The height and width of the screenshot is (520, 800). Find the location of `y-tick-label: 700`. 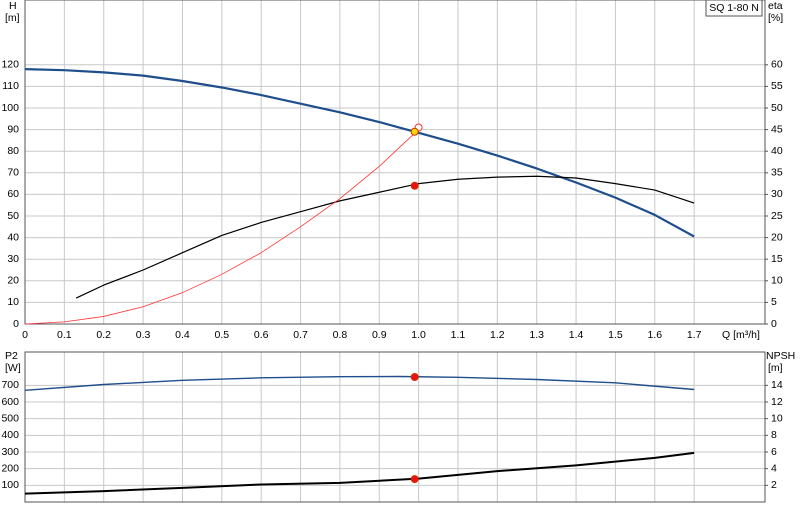

y-tick-label: 700 is located at coordinates (10, 385).